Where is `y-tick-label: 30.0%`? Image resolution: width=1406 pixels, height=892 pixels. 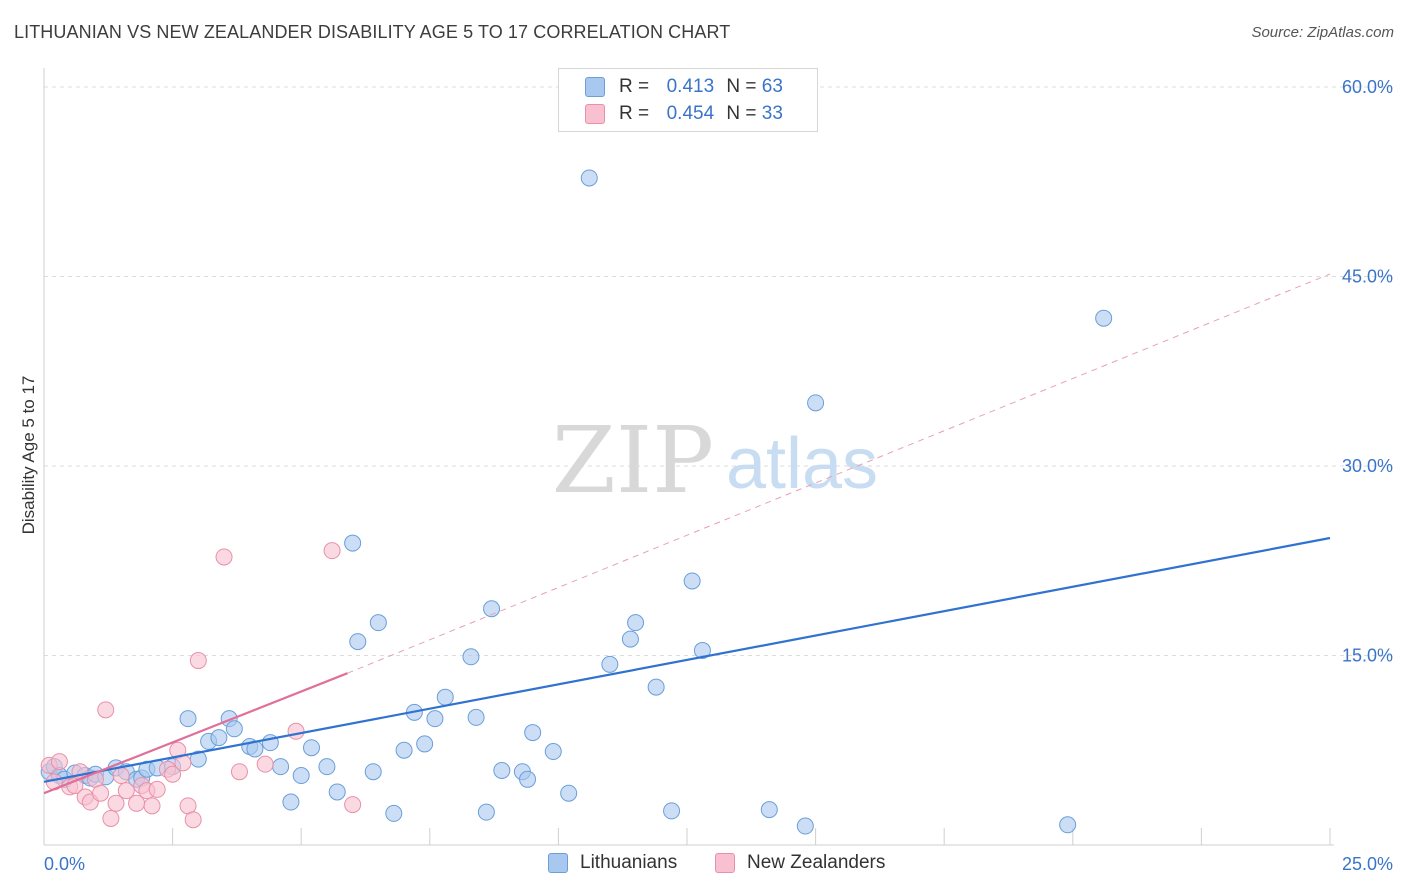
y-tick-label: 30.0% is located at coordinates (1367, 466).